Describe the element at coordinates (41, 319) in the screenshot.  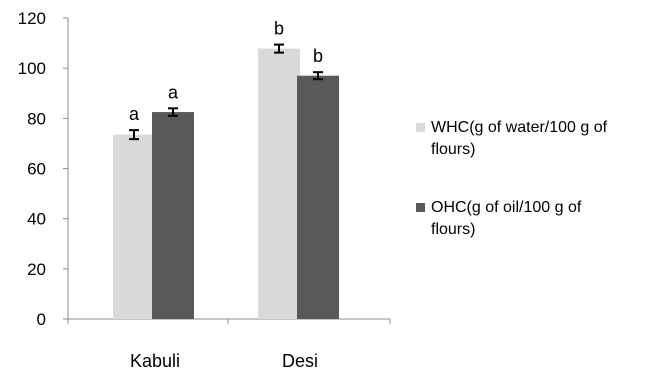
I see `y-tick-label: 0` at that location.